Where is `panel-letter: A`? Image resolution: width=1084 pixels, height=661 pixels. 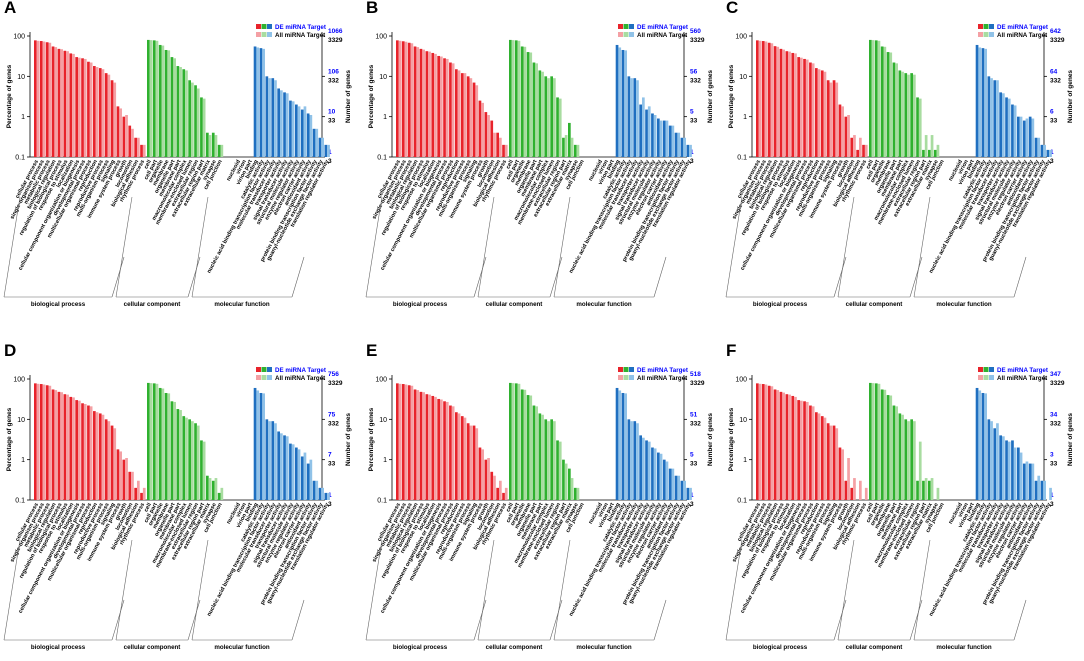
panel-letter: A is located at coordinates (10, 8).